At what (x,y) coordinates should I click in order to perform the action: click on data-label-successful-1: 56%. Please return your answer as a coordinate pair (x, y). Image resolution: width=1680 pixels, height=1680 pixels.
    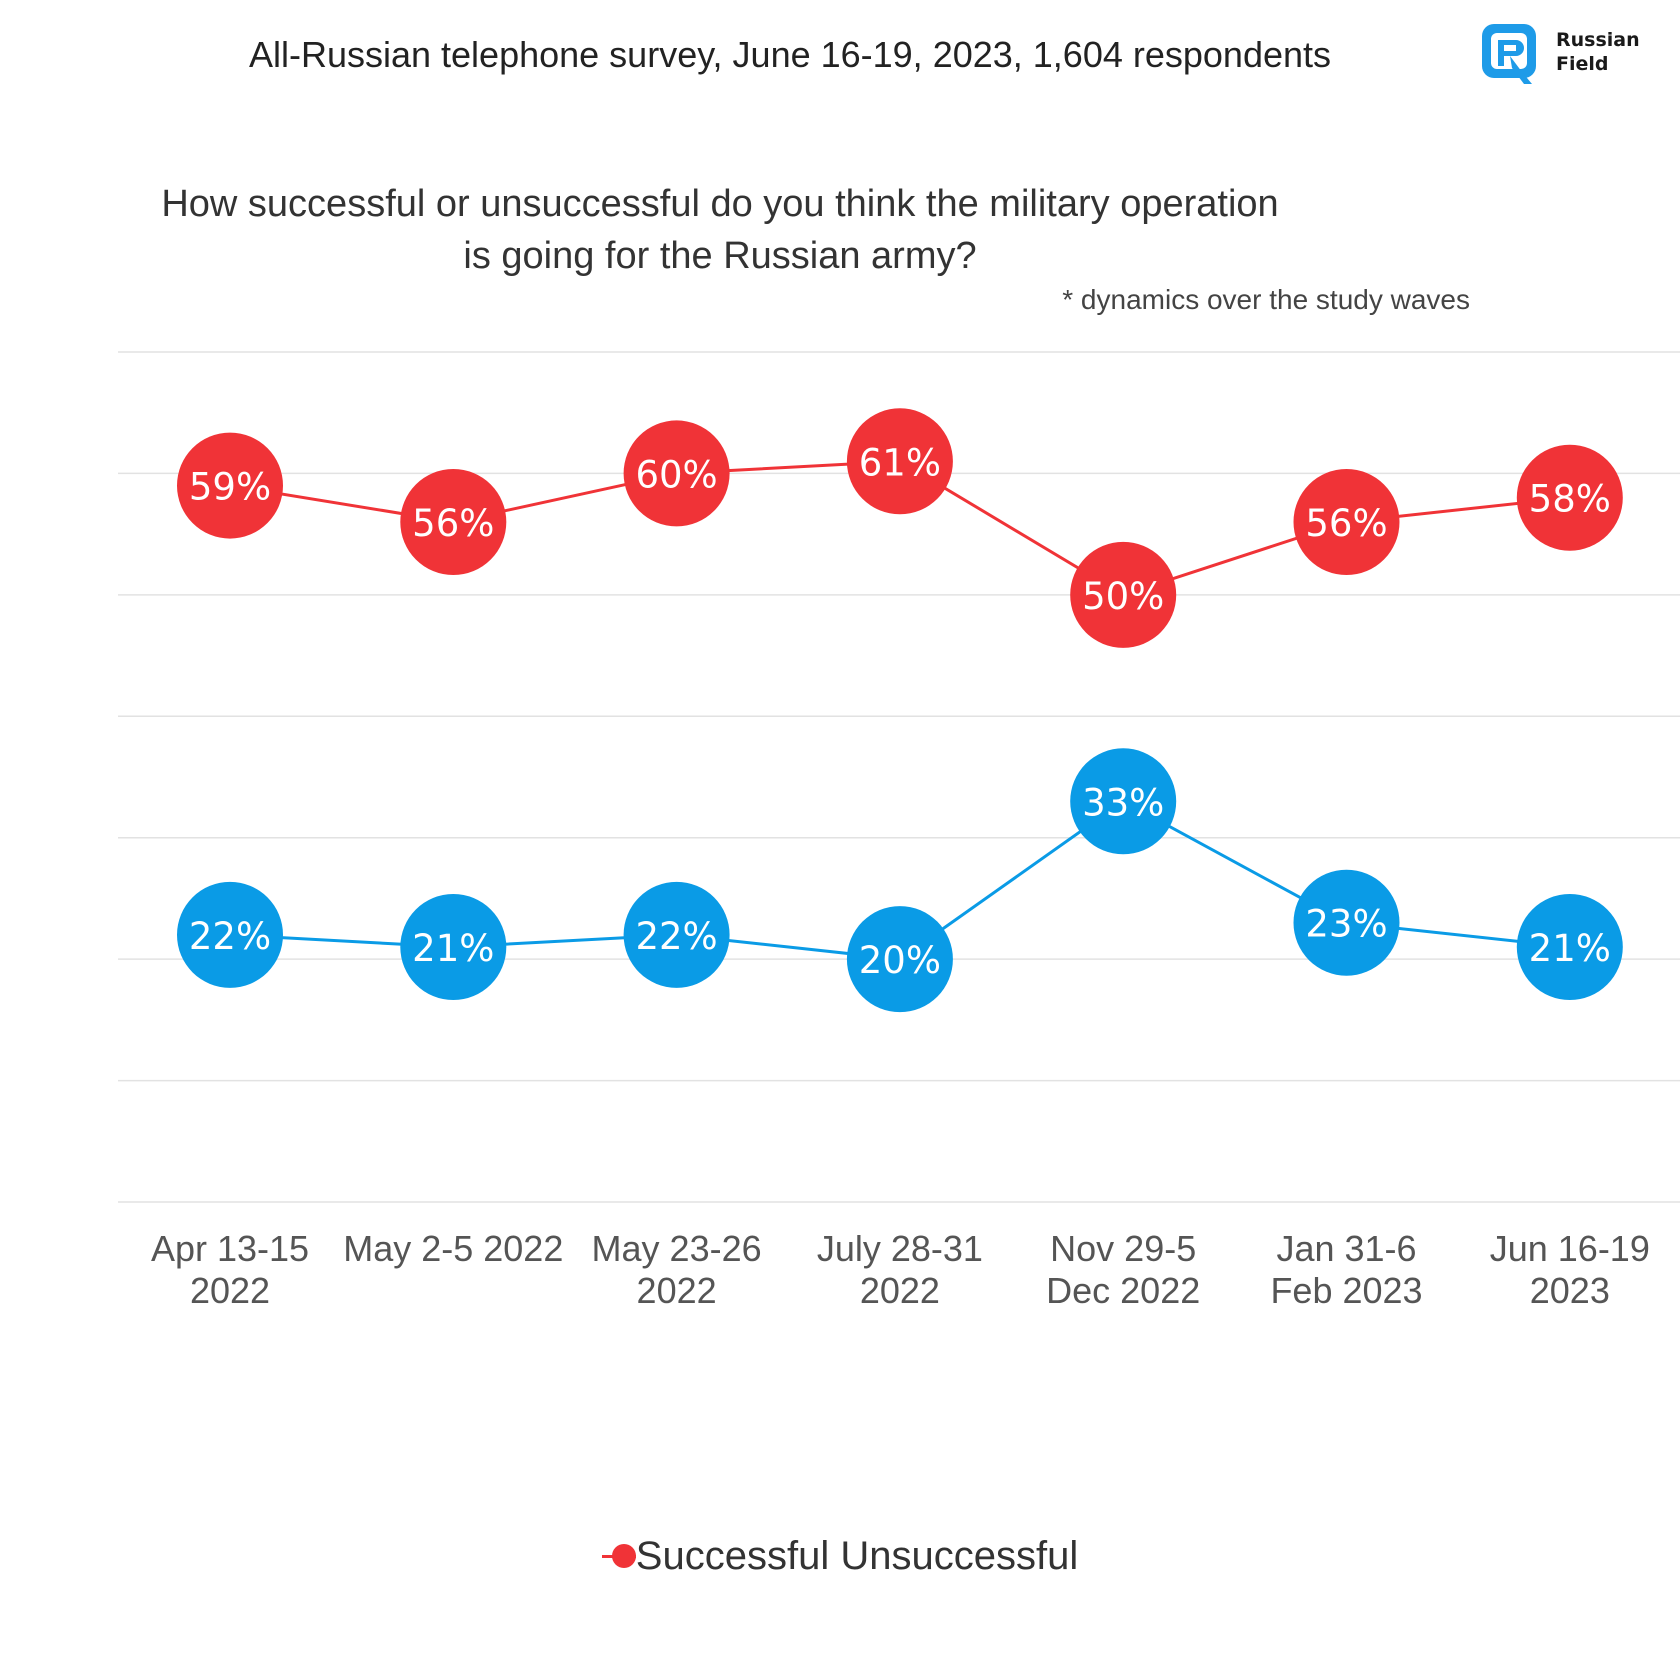
    Looking at the image, I should click on (453, 523).